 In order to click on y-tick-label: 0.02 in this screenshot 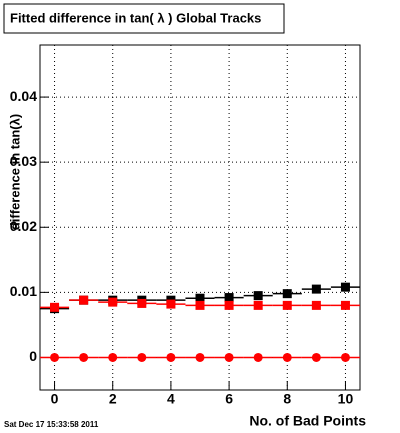, I will do `click(23, 226)`.